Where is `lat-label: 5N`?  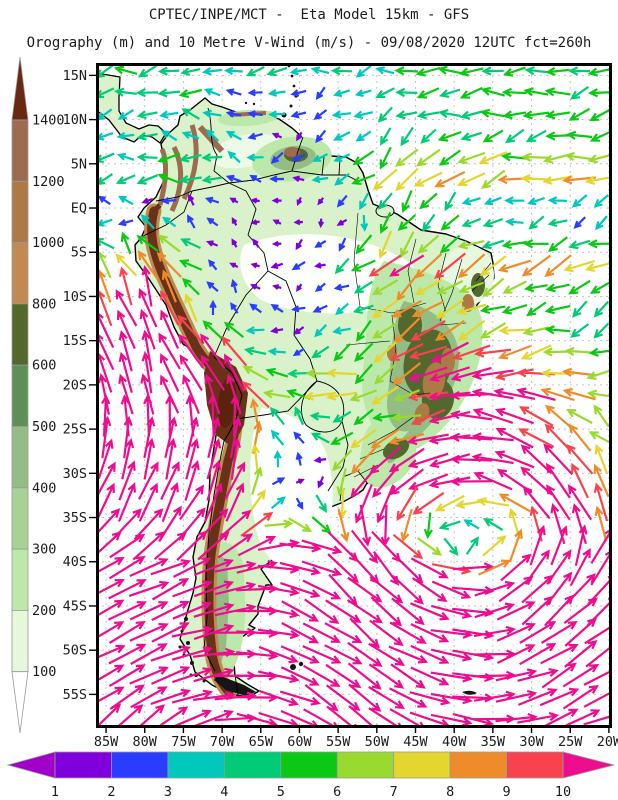
lat-label: 5N is located at coordinates (79, 164).